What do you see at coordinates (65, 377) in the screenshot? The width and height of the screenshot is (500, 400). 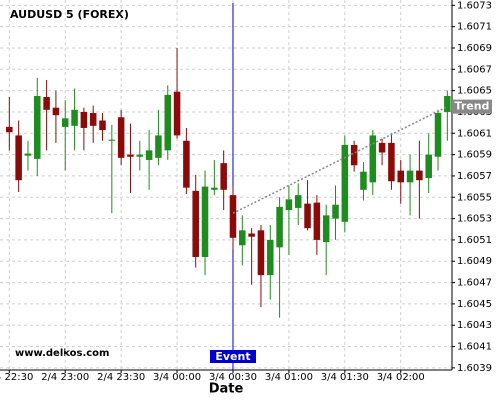 I see `x-tick-label: 2/4 23:00` at bounding box center [65, 377].